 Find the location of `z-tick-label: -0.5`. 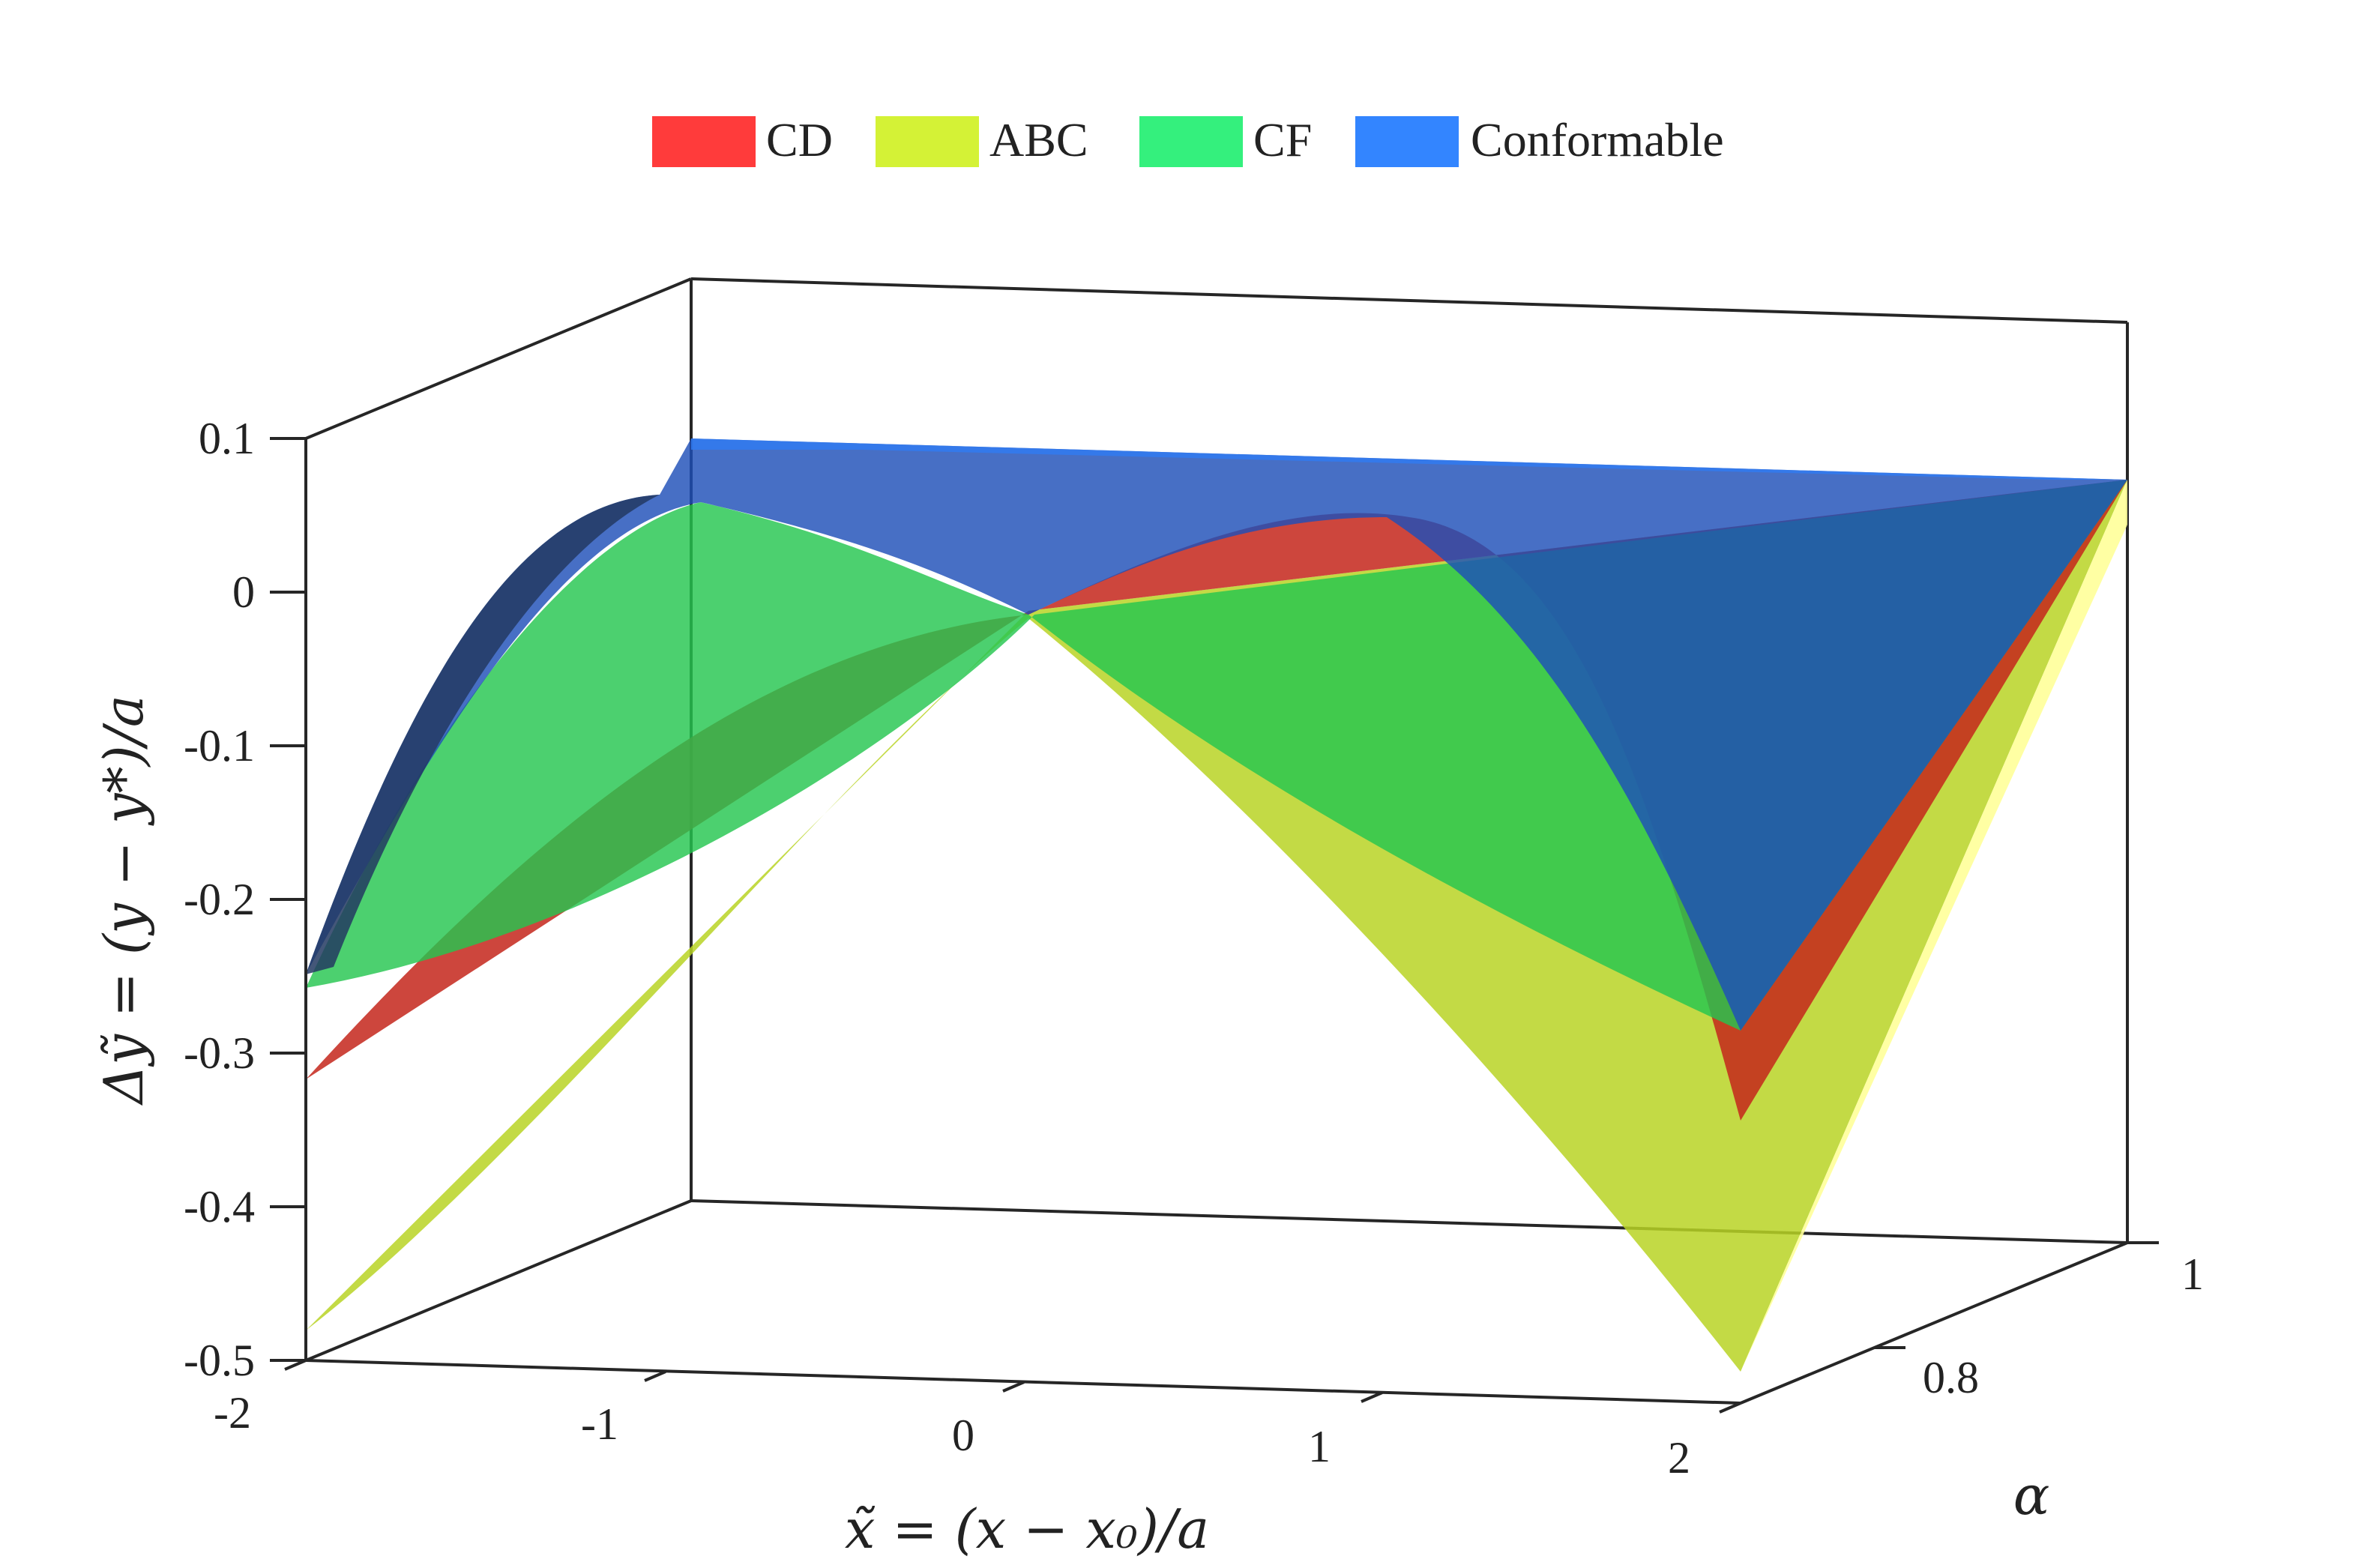

z-tick-label: -0.5 is located at coordinates (219, 1360).